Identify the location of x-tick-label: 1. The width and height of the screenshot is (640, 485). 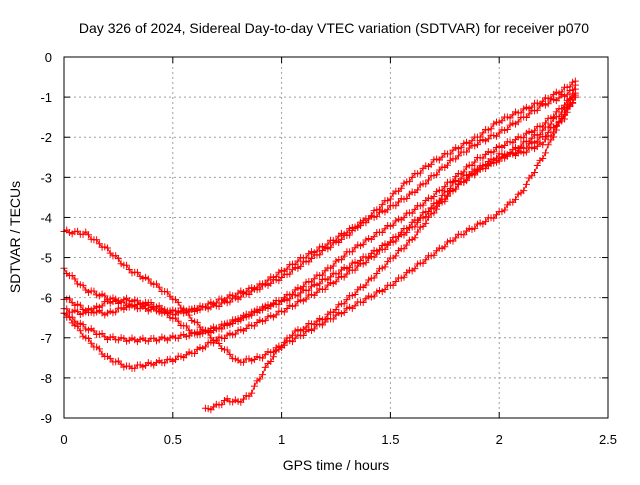
(281, 439).